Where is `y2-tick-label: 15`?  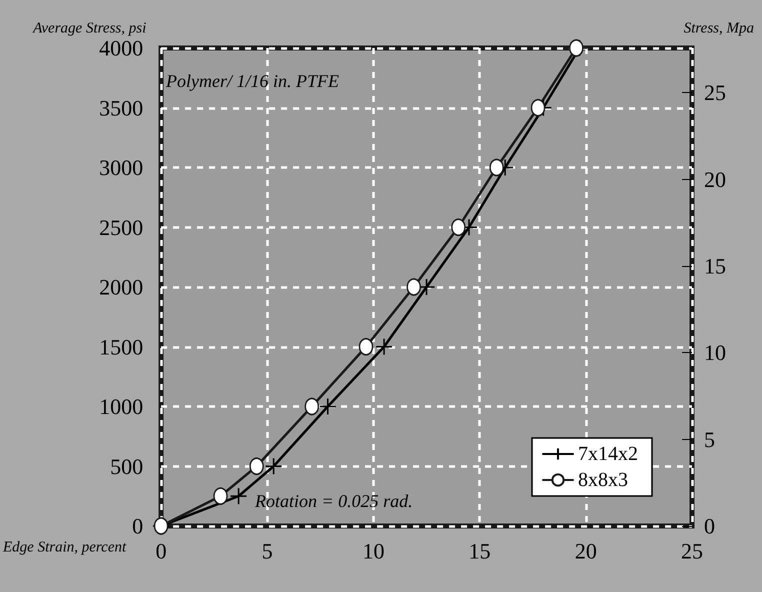
y2-tick-label: 15 is located at coordinates (715, 266).